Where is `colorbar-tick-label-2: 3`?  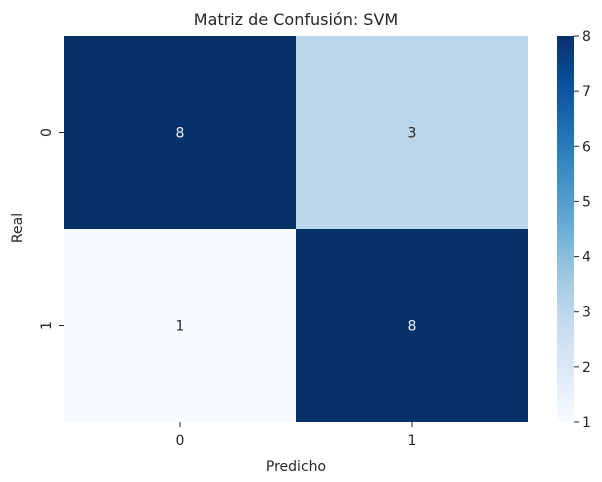 colorbar-tick-label-2: 3 is located at coordinates (586, 313).